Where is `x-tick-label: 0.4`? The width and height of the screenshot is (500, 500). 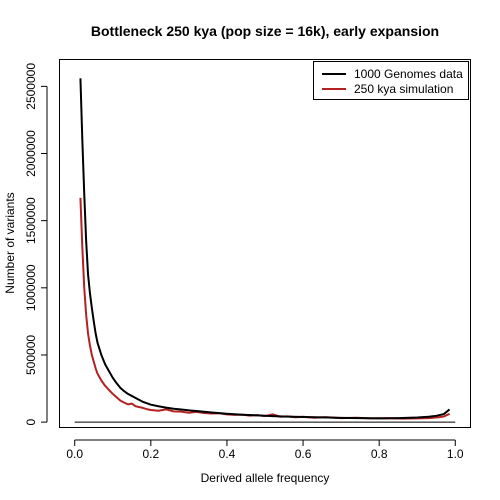 x-tick-label: 0.4 is located at coordinates (227, 454).